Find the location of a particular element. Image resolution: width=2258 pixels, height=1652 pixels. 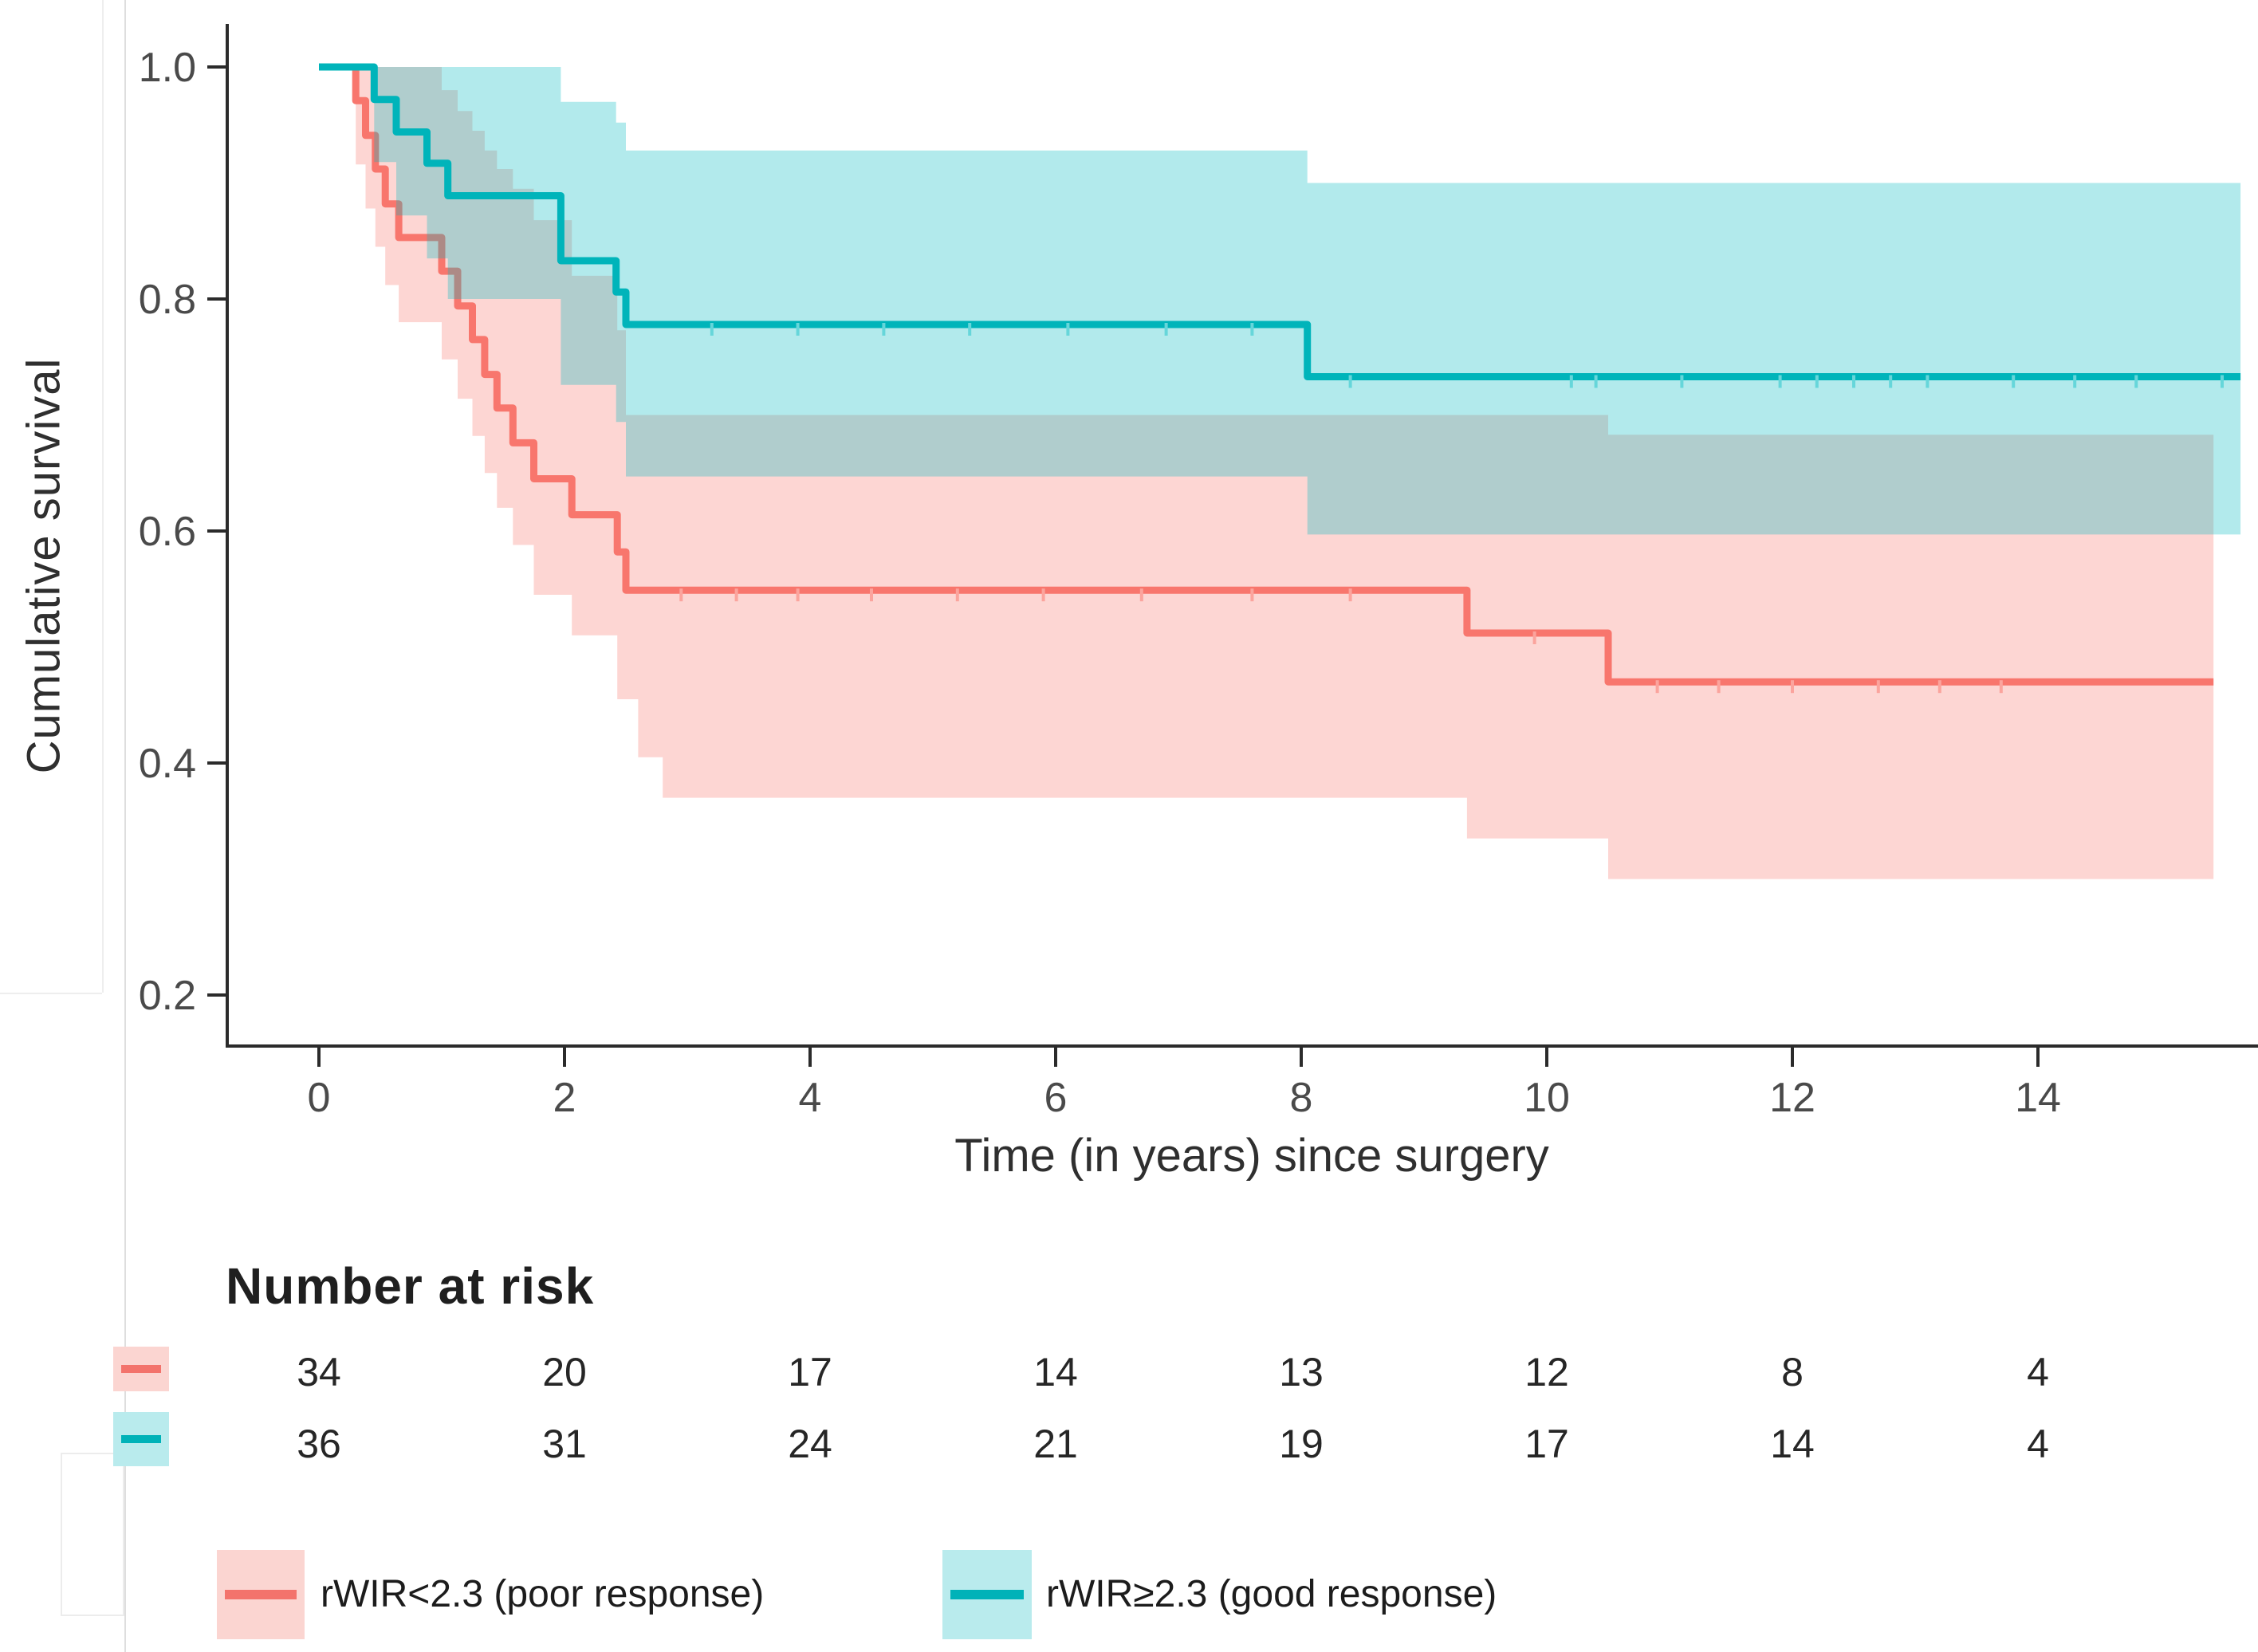

risk-count: 36 is located at coordinates (319, 1444).